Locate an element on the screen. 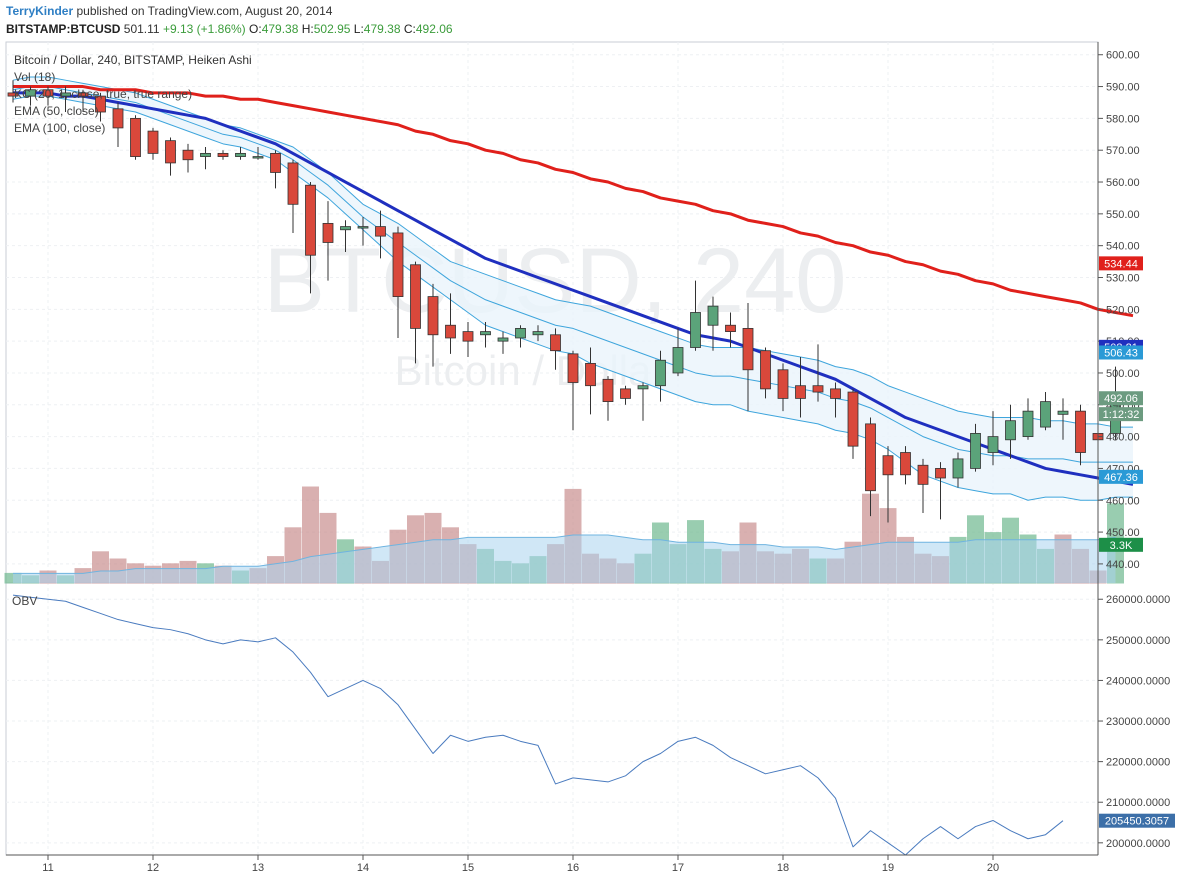  legend-kc: KC (20, 1, close, true, true range) is located at coordinates (103, 94).